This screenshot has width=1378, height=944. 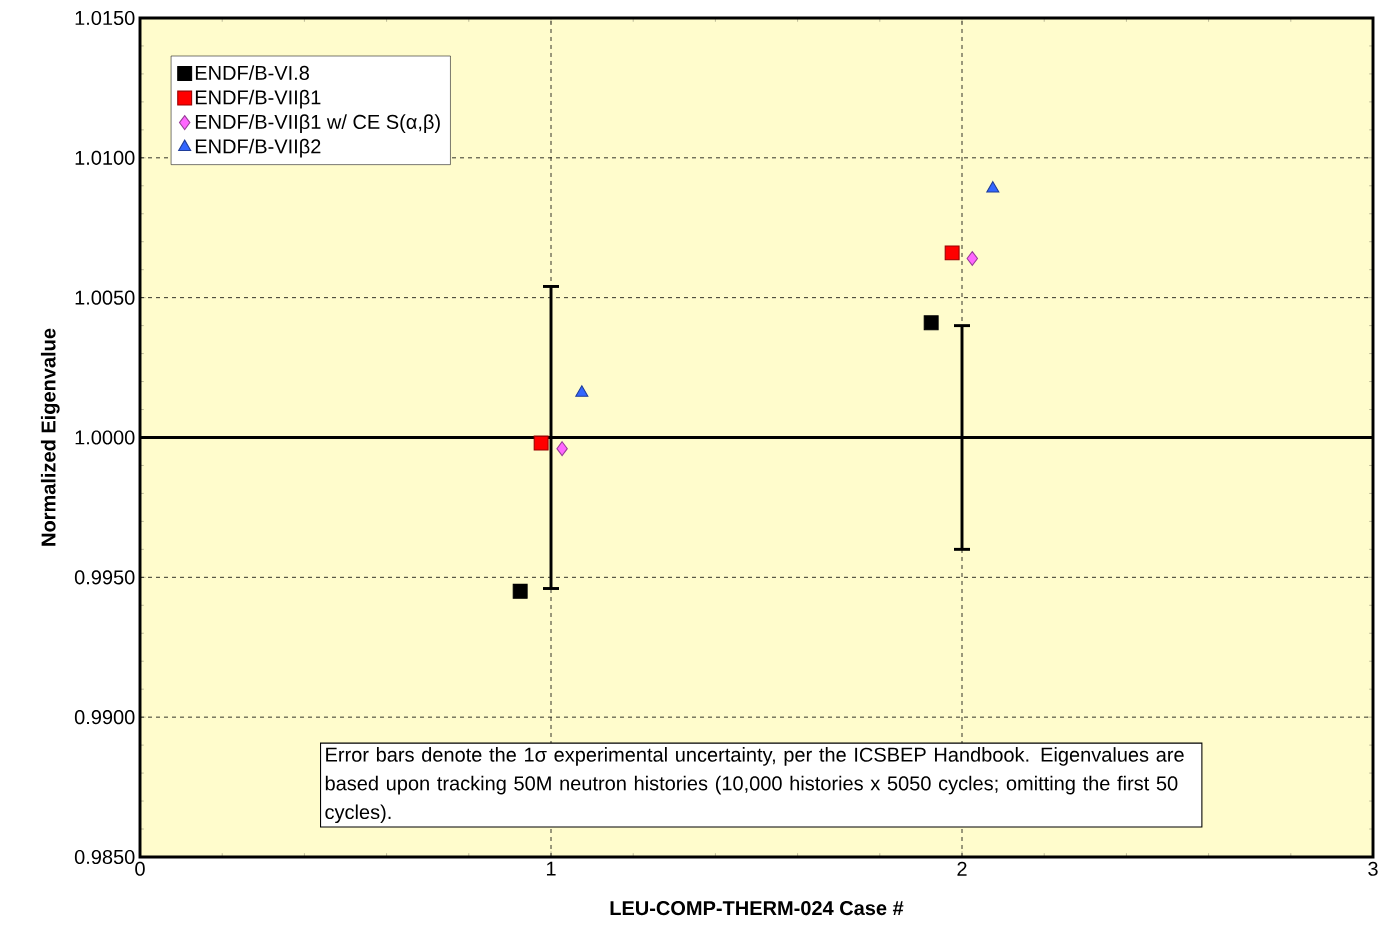 What do you see at coordinates (317, 123) in the screenshot?
I see `legend-label: ENDF/B-VIIβ1 w/ CE S(α,β)` at bounding box center [317, 123].